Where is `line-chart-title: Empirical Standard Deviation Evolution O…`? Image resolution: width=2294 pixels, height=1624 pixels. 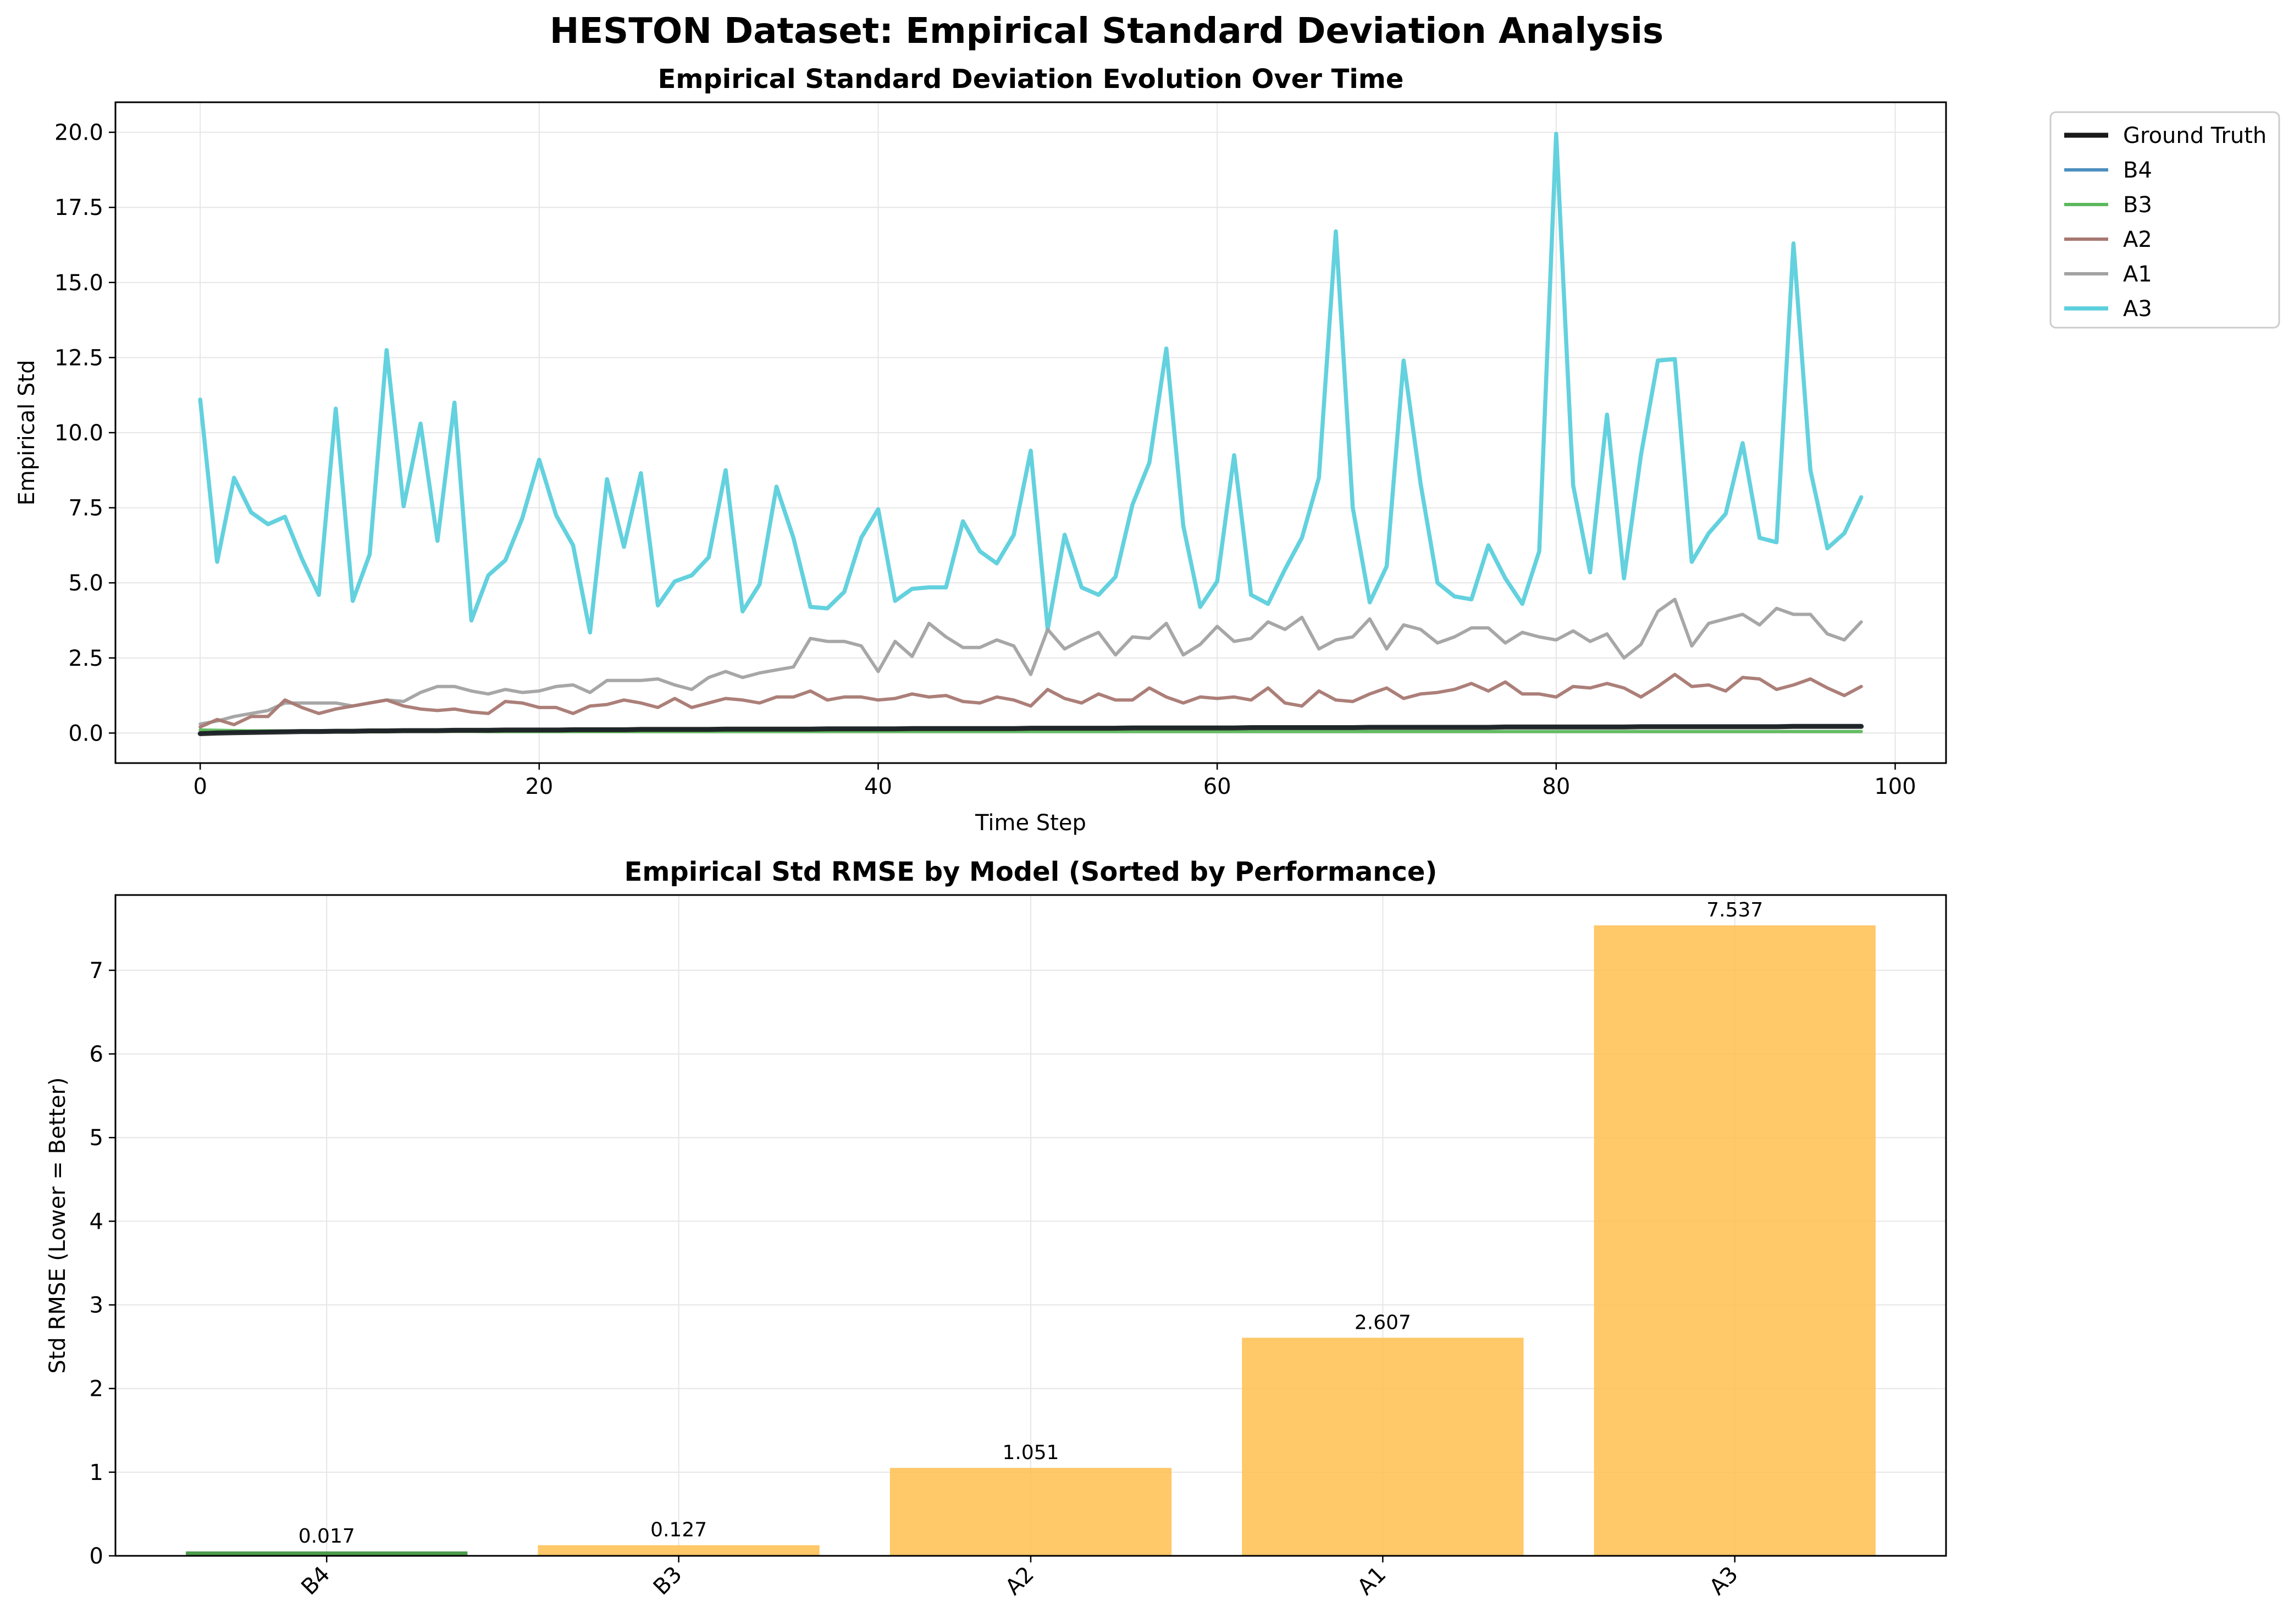 line-chart-title: Empirical Standard Deviation Evolution O… is located at coordinates (1031, 79).